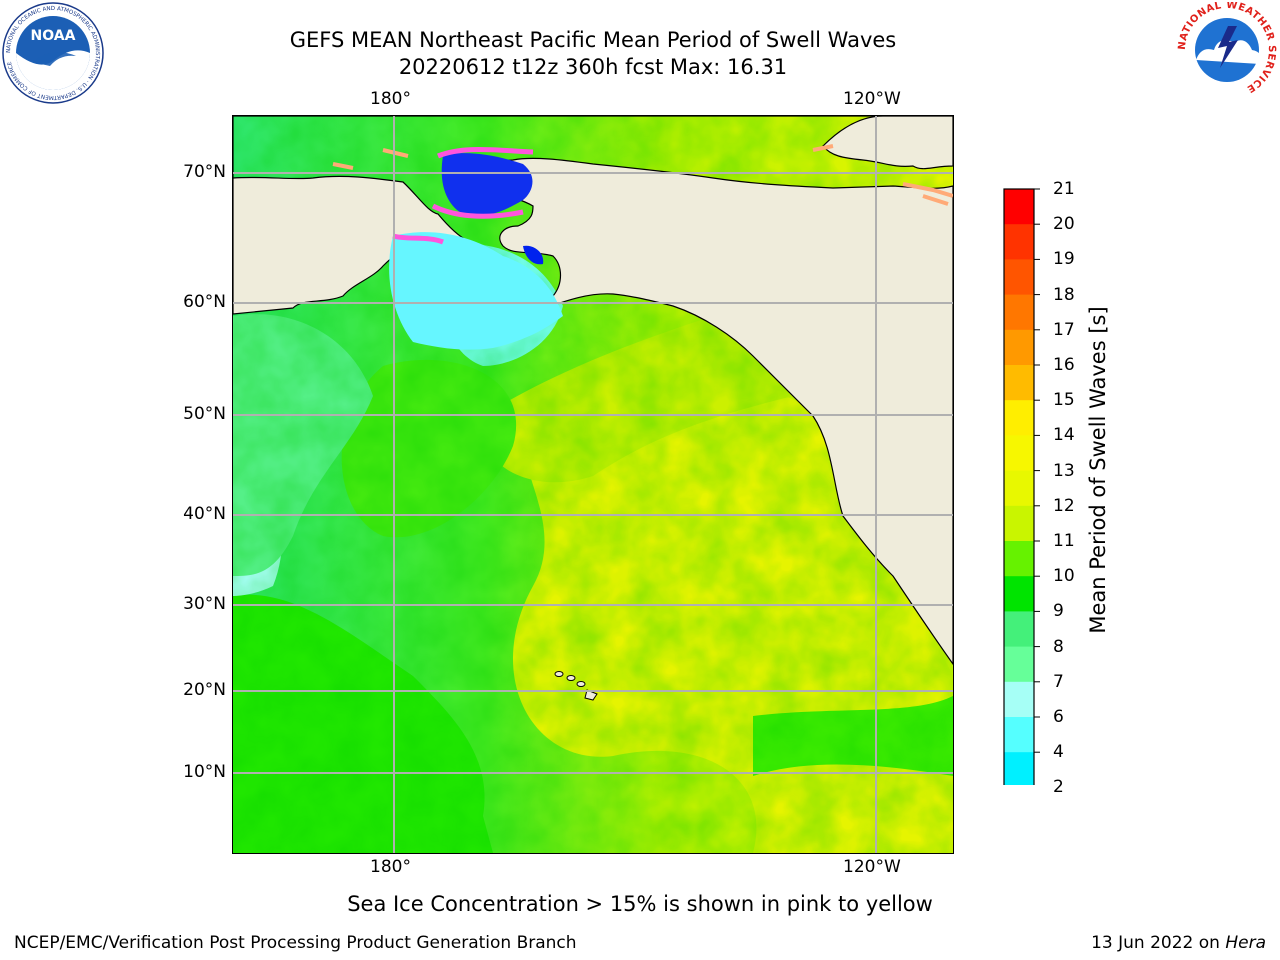 This screenshot has height=960, width=1280. What do you see at coordinates (1064, 365) in the screenshot?
I see `colorbar-tick-label: 16` at bounding box center [1064, 365].